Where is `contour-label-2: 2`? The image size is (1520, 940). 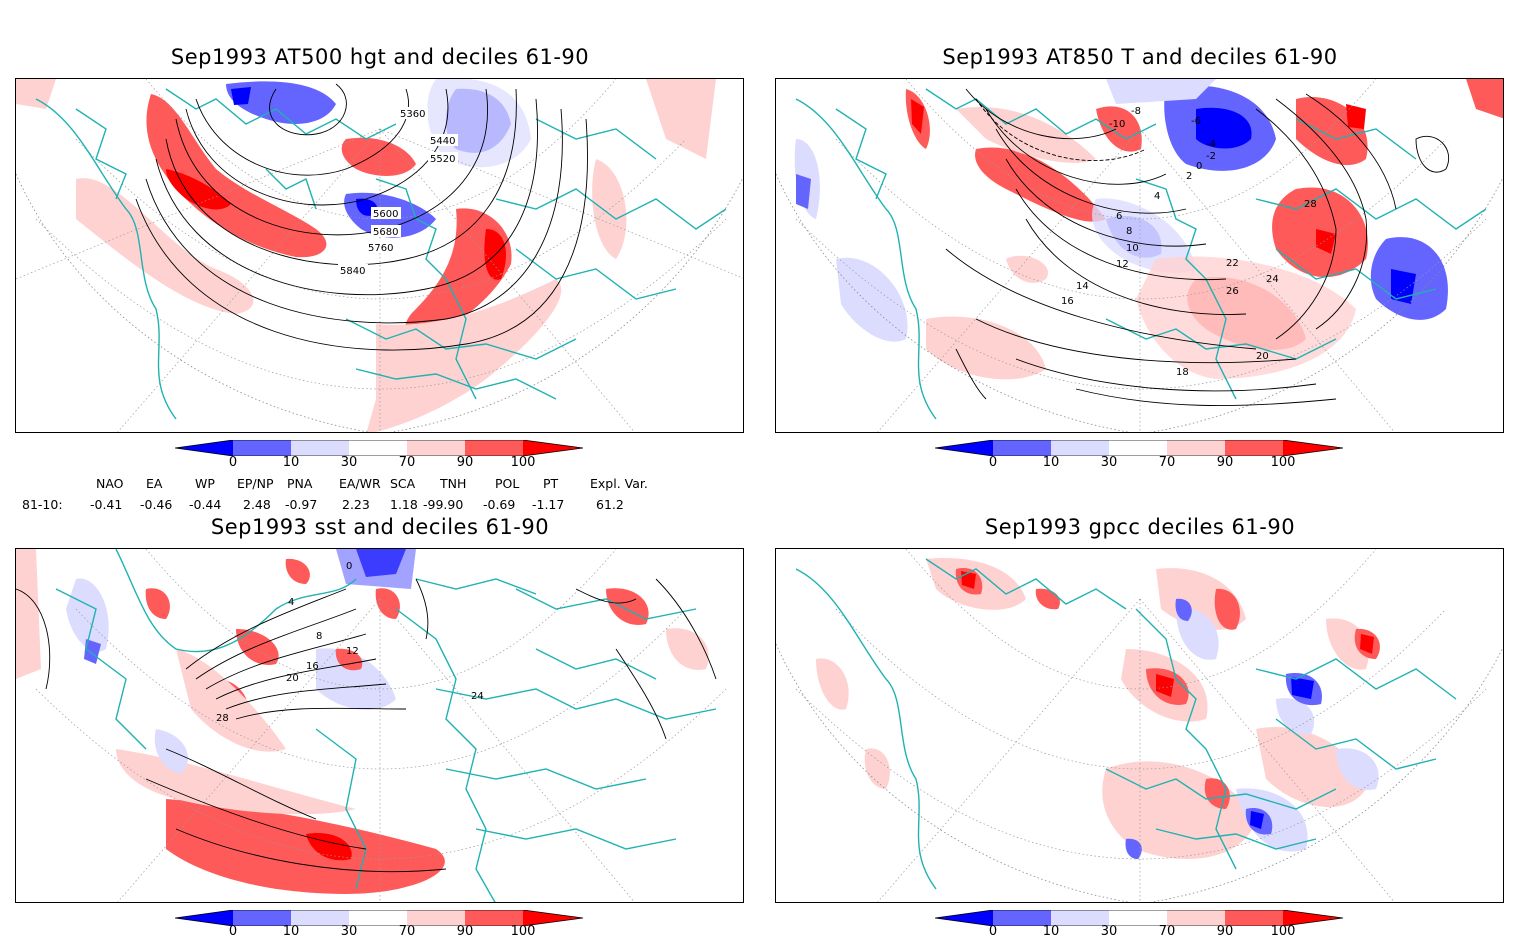 contour-label-2: 2 is located at coordinates (1189, 176).